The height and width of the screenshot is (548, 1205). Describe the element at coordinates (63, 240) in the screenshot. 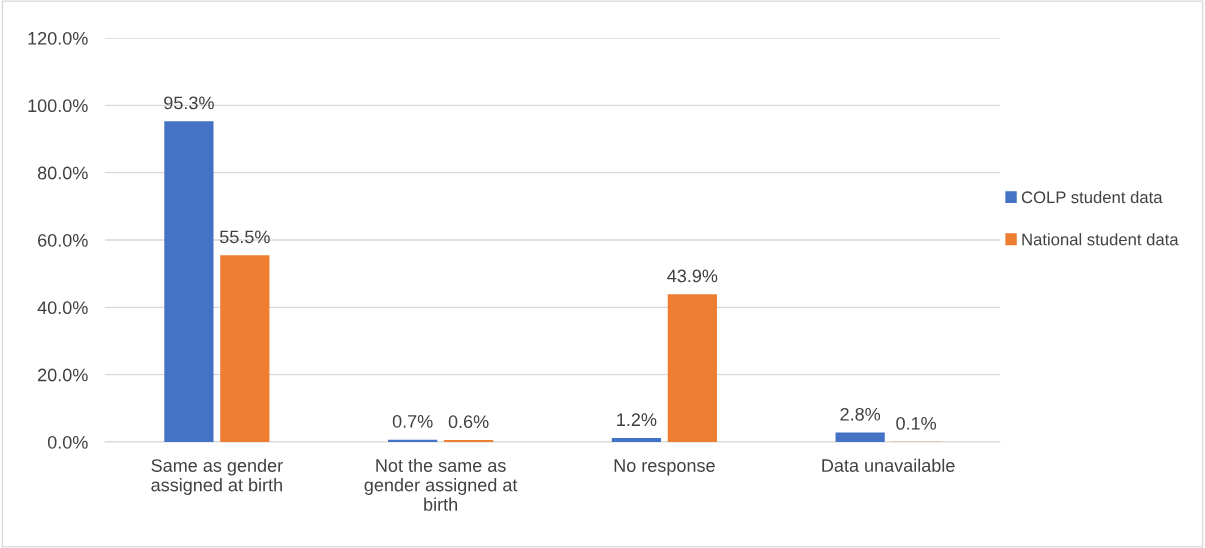

I see `y-tick-label: 60.0%` at that location.